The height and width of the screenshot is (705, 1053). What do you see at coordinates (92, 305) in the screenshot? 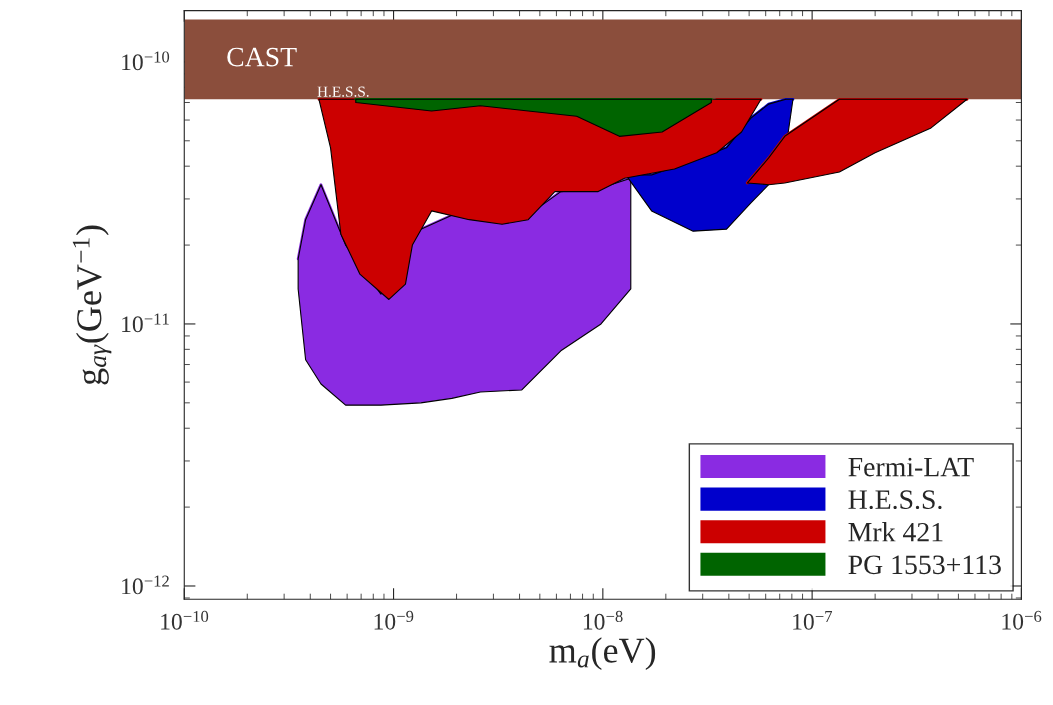
I see `y-axis-title: g$_{aγ}$(GeV$^{−1}$)` at bounding box center [92, 305].